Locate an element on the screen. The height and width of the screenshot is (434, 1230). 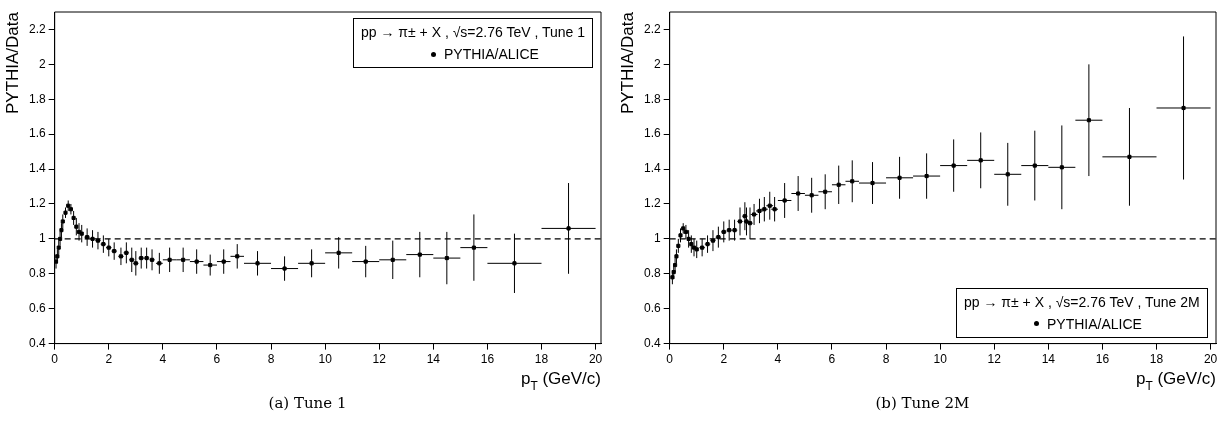
text: (b) Tune 2M is located at coordinates (922, 403).